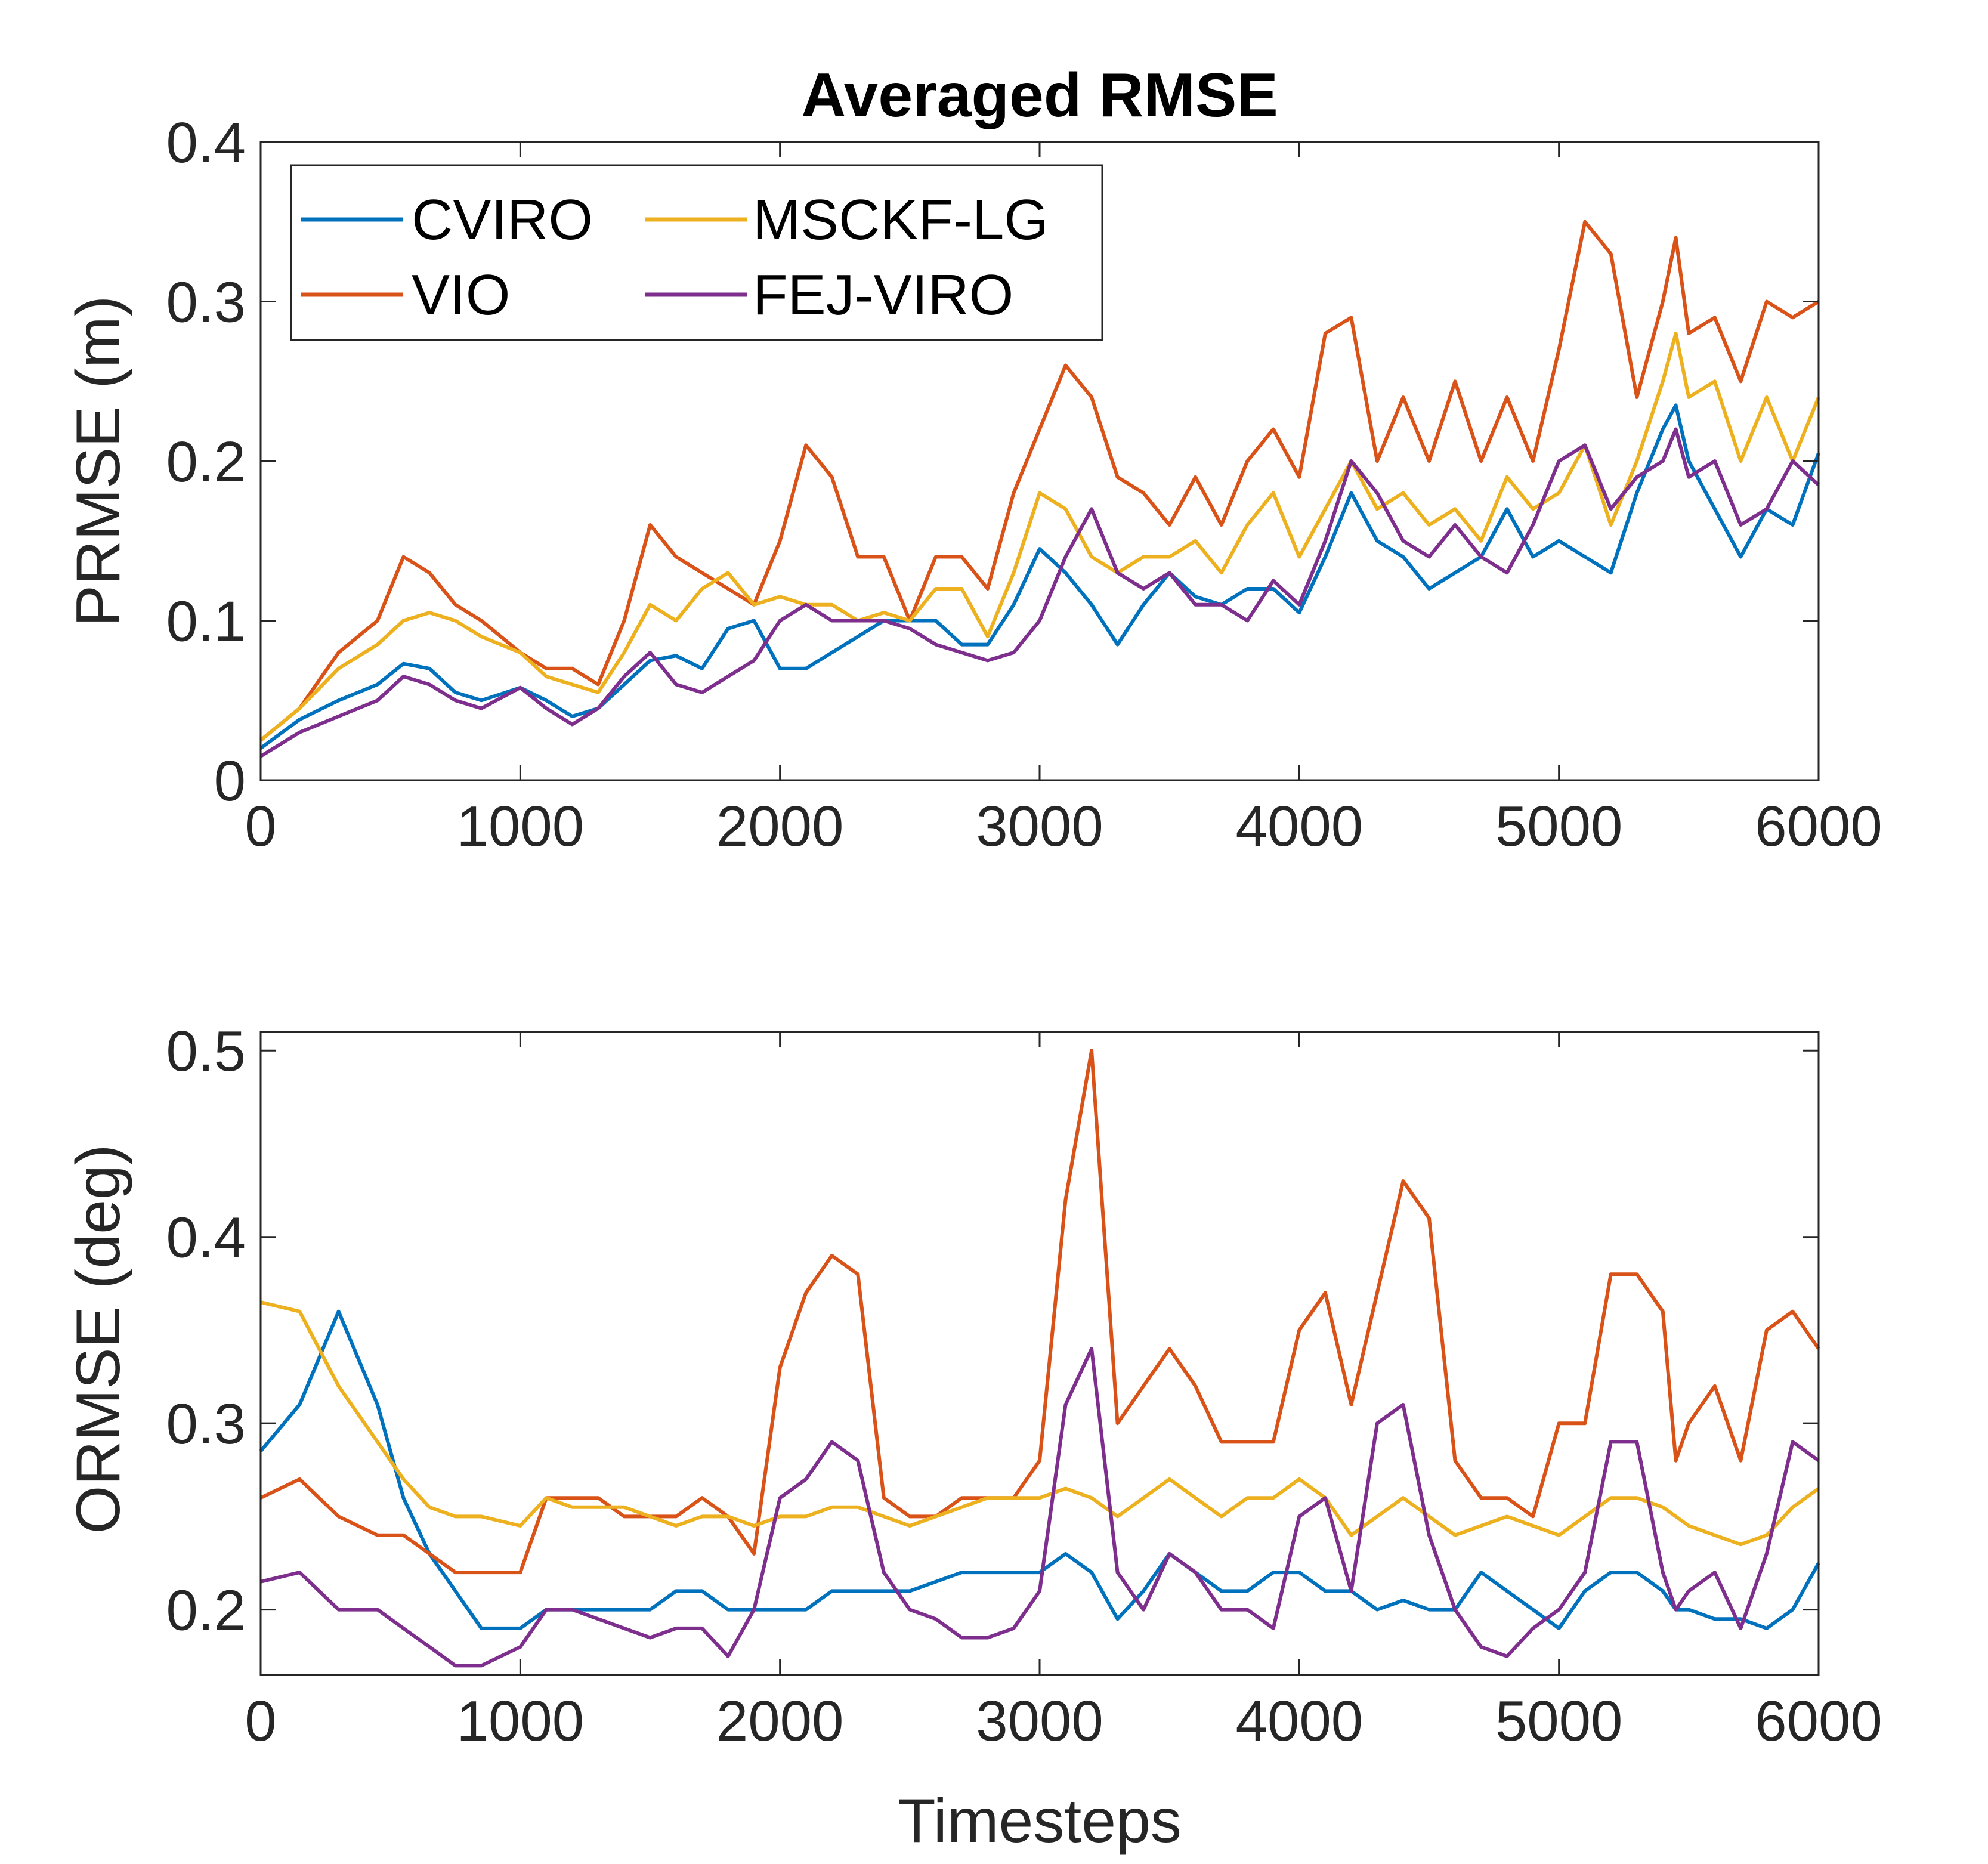 The height and width of the screenshot is (1864, 1988). What do you see at coordinates (1300, 826) in the screenshot?
I see `prmse-x-tick-label: 4000` at bounding box center [1300, 826].